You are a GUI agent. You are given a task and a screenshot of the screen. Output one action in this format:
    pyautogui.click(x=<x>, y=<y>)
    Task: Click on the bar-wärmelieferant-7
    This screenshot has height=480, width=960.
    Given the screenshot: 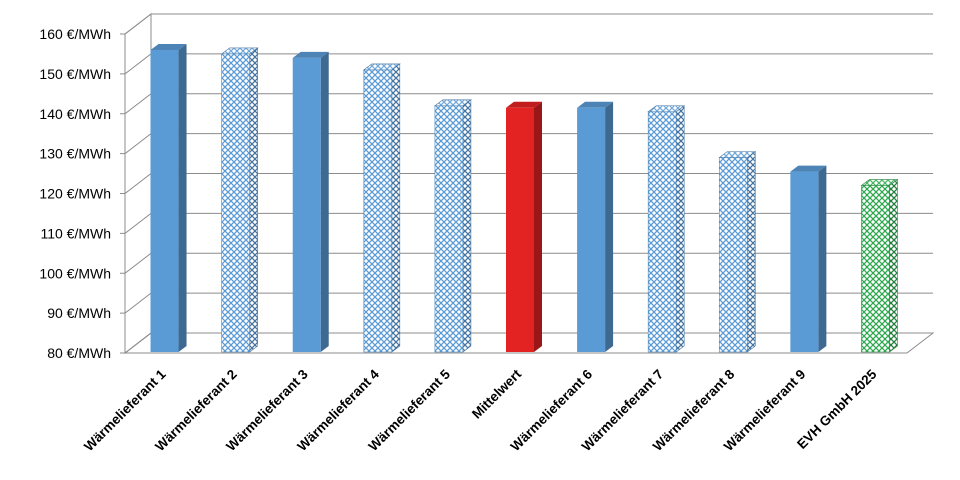 What is the action you would take?
    pyautogui.click(x=666, y=229)
    